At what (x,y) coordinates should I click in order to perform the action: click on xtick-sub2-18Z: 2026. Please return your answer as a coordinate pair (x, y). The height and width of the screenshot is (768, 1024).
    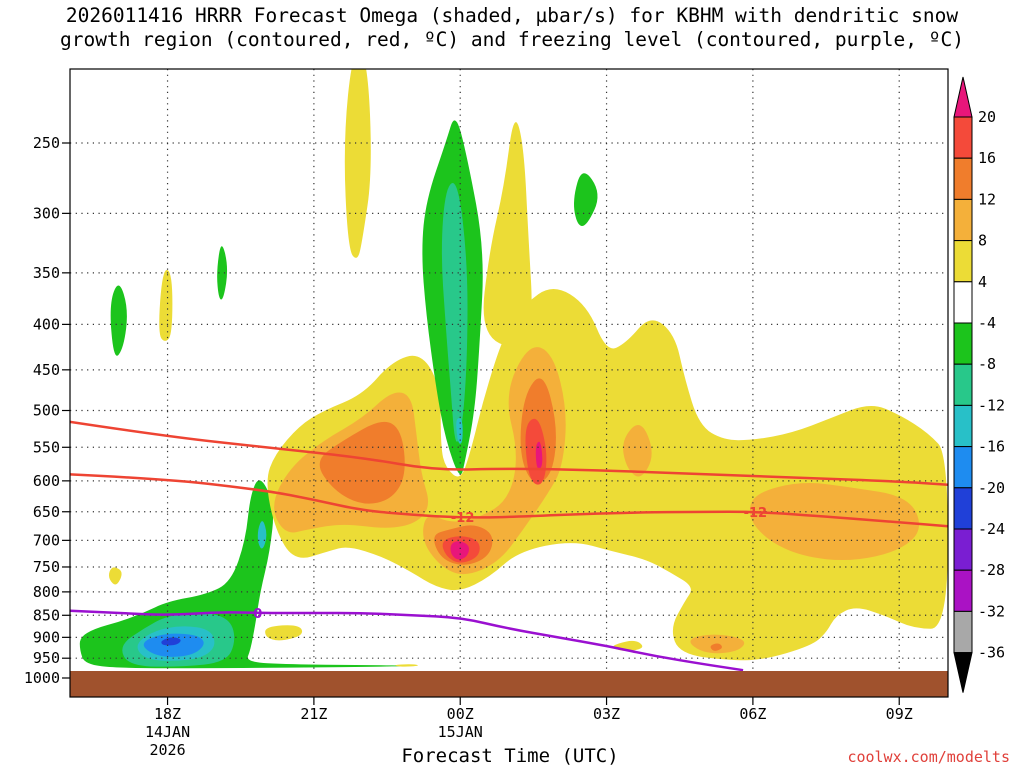
    Looking at the image, I should click on (167, 750).